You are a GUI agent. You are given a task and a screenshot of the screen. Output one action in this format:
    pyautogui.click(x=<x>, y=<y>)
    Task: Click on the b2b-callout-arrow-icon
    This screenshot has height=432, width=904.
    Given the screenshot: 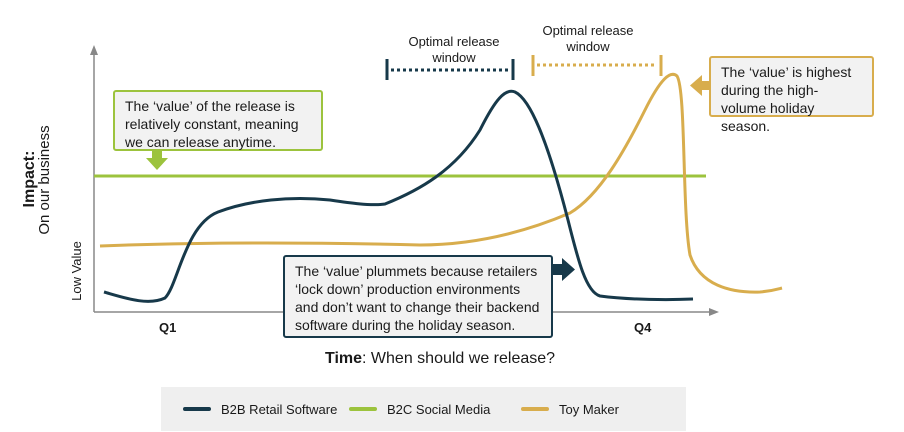 What is the action you would take?
    pyautogui.click(x=564, y=269)
    